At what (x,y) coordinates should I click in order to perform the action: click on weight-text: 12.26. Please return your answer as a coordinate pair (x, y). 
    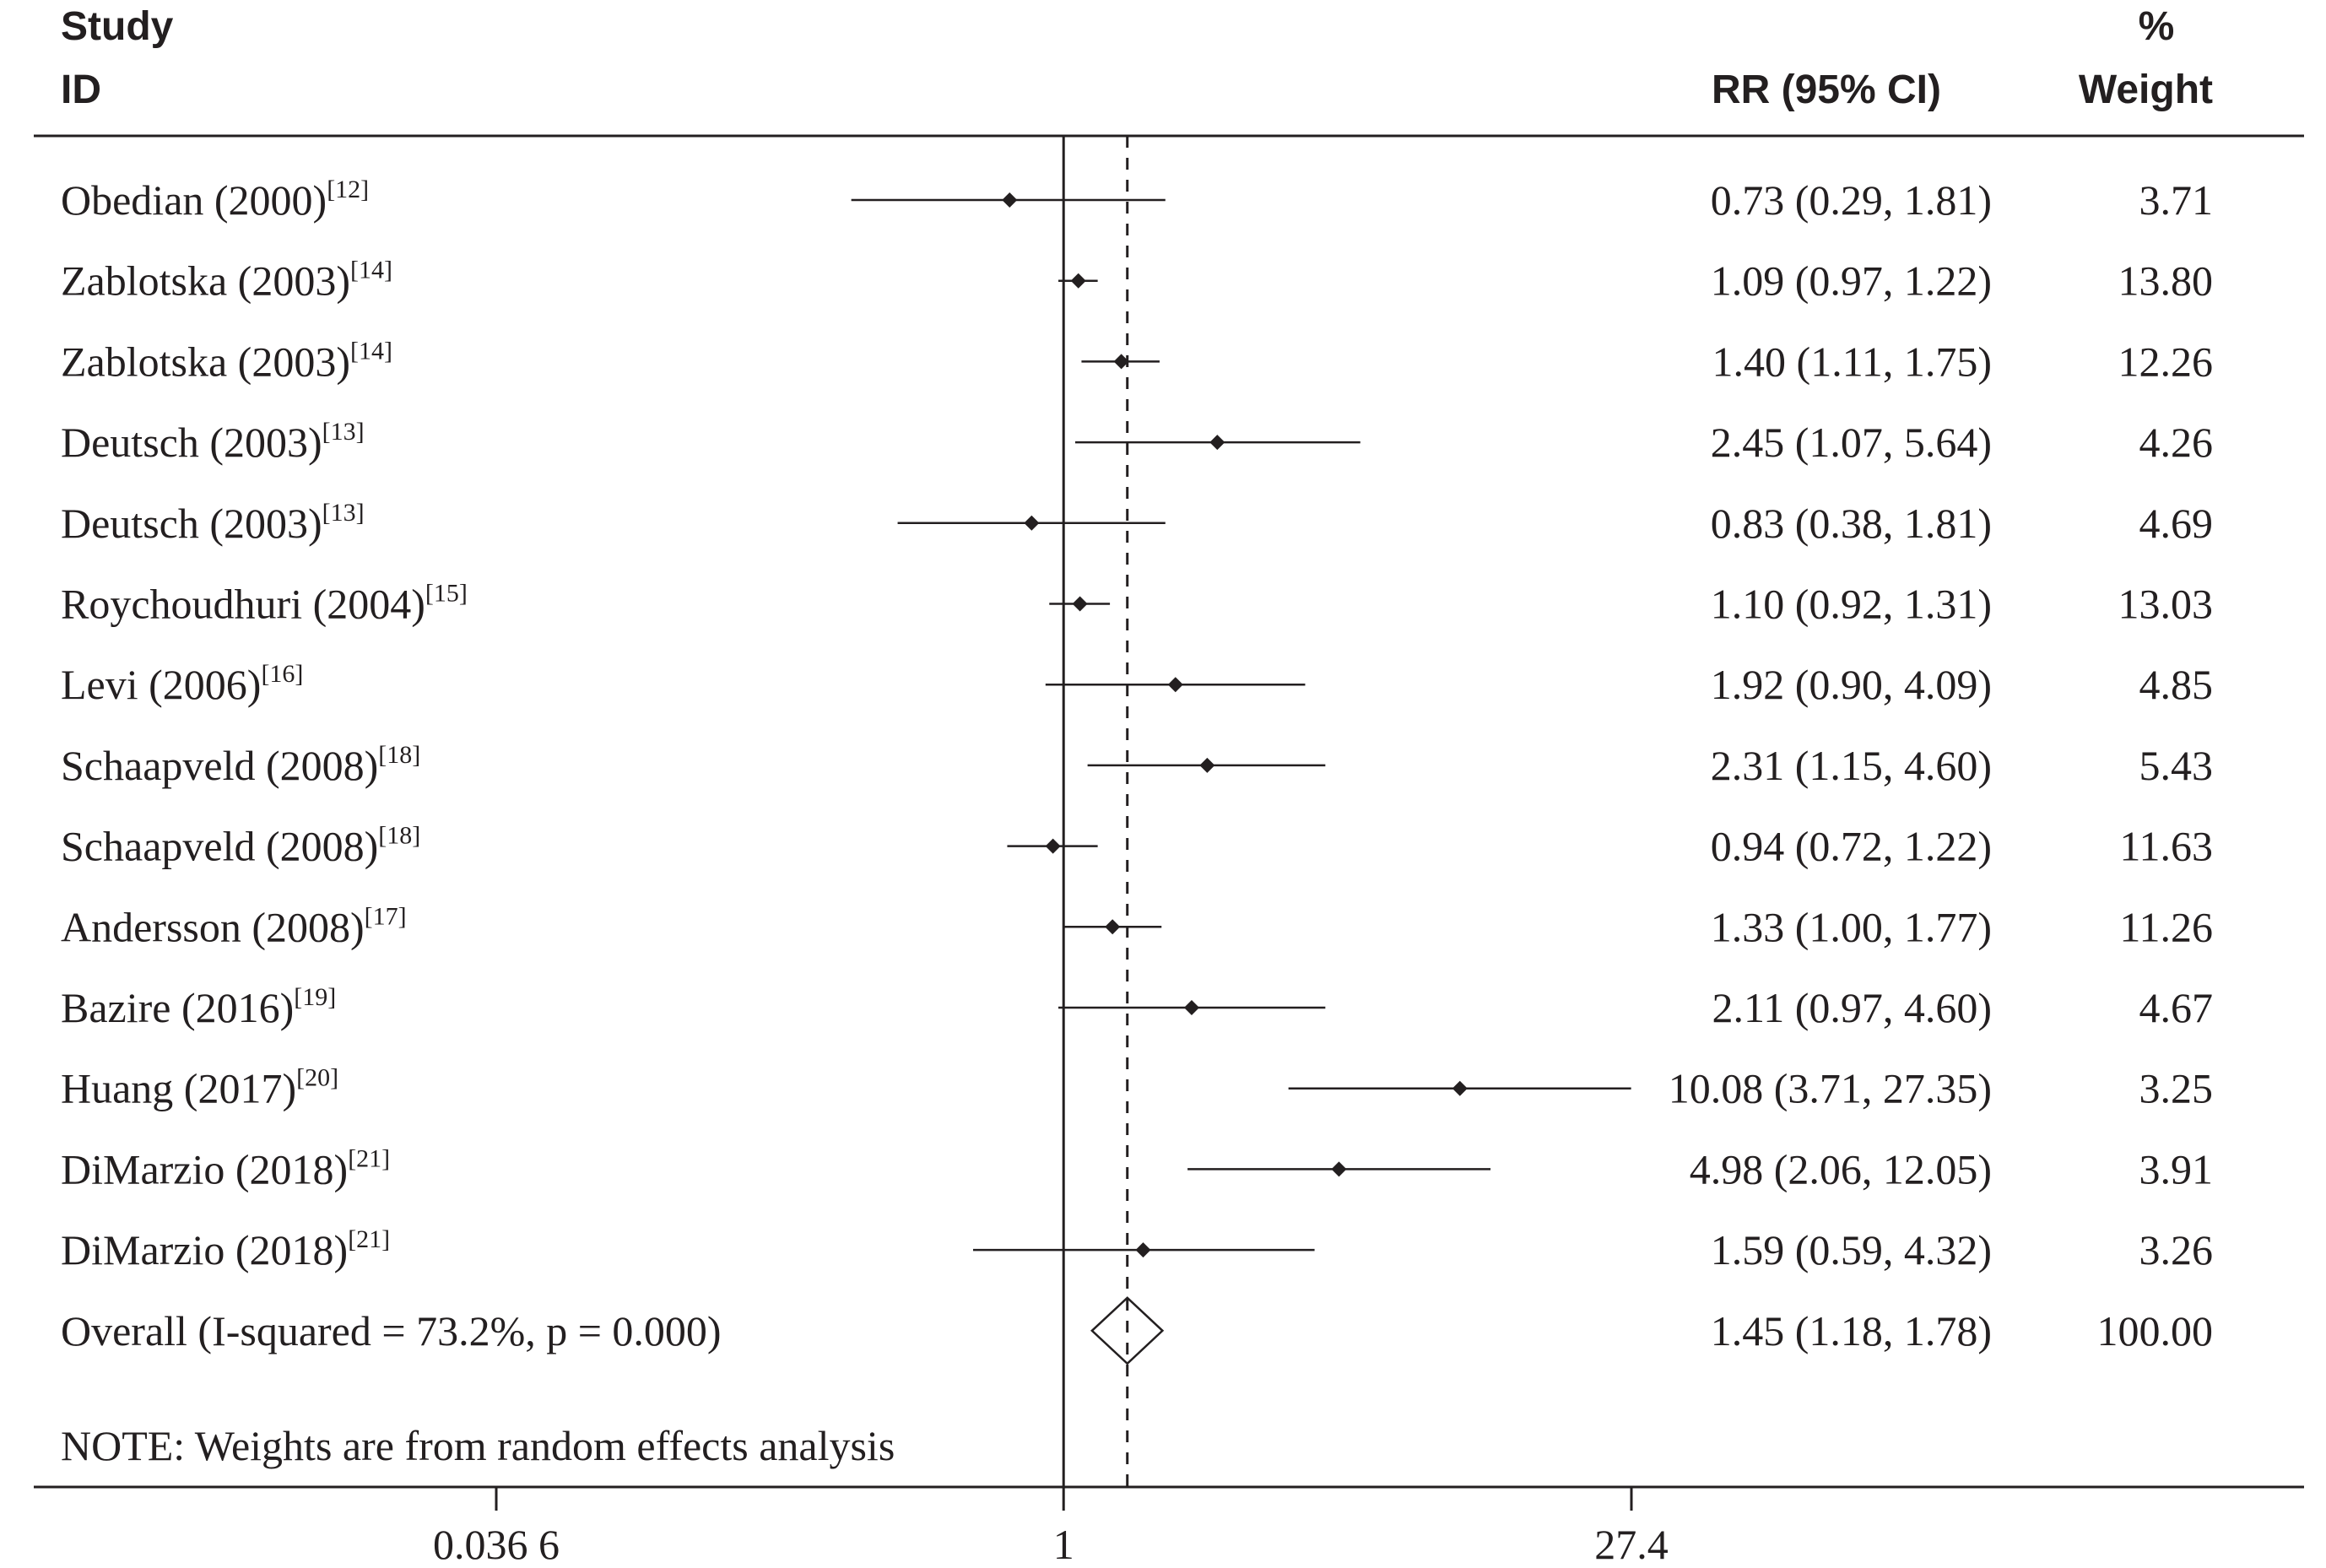
    Looking at the image, I should click on (2166, 361).